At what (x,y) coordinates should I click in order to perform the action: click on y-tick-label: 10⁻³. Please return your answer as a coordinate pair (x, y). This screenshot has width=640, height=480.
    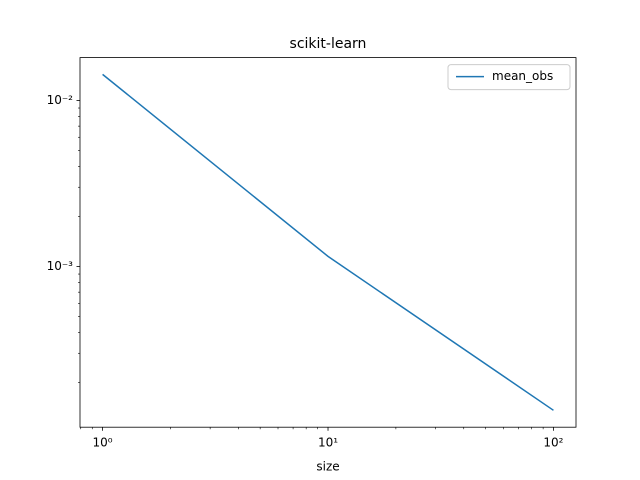
    Looking at the image, I should click on (60, 266).